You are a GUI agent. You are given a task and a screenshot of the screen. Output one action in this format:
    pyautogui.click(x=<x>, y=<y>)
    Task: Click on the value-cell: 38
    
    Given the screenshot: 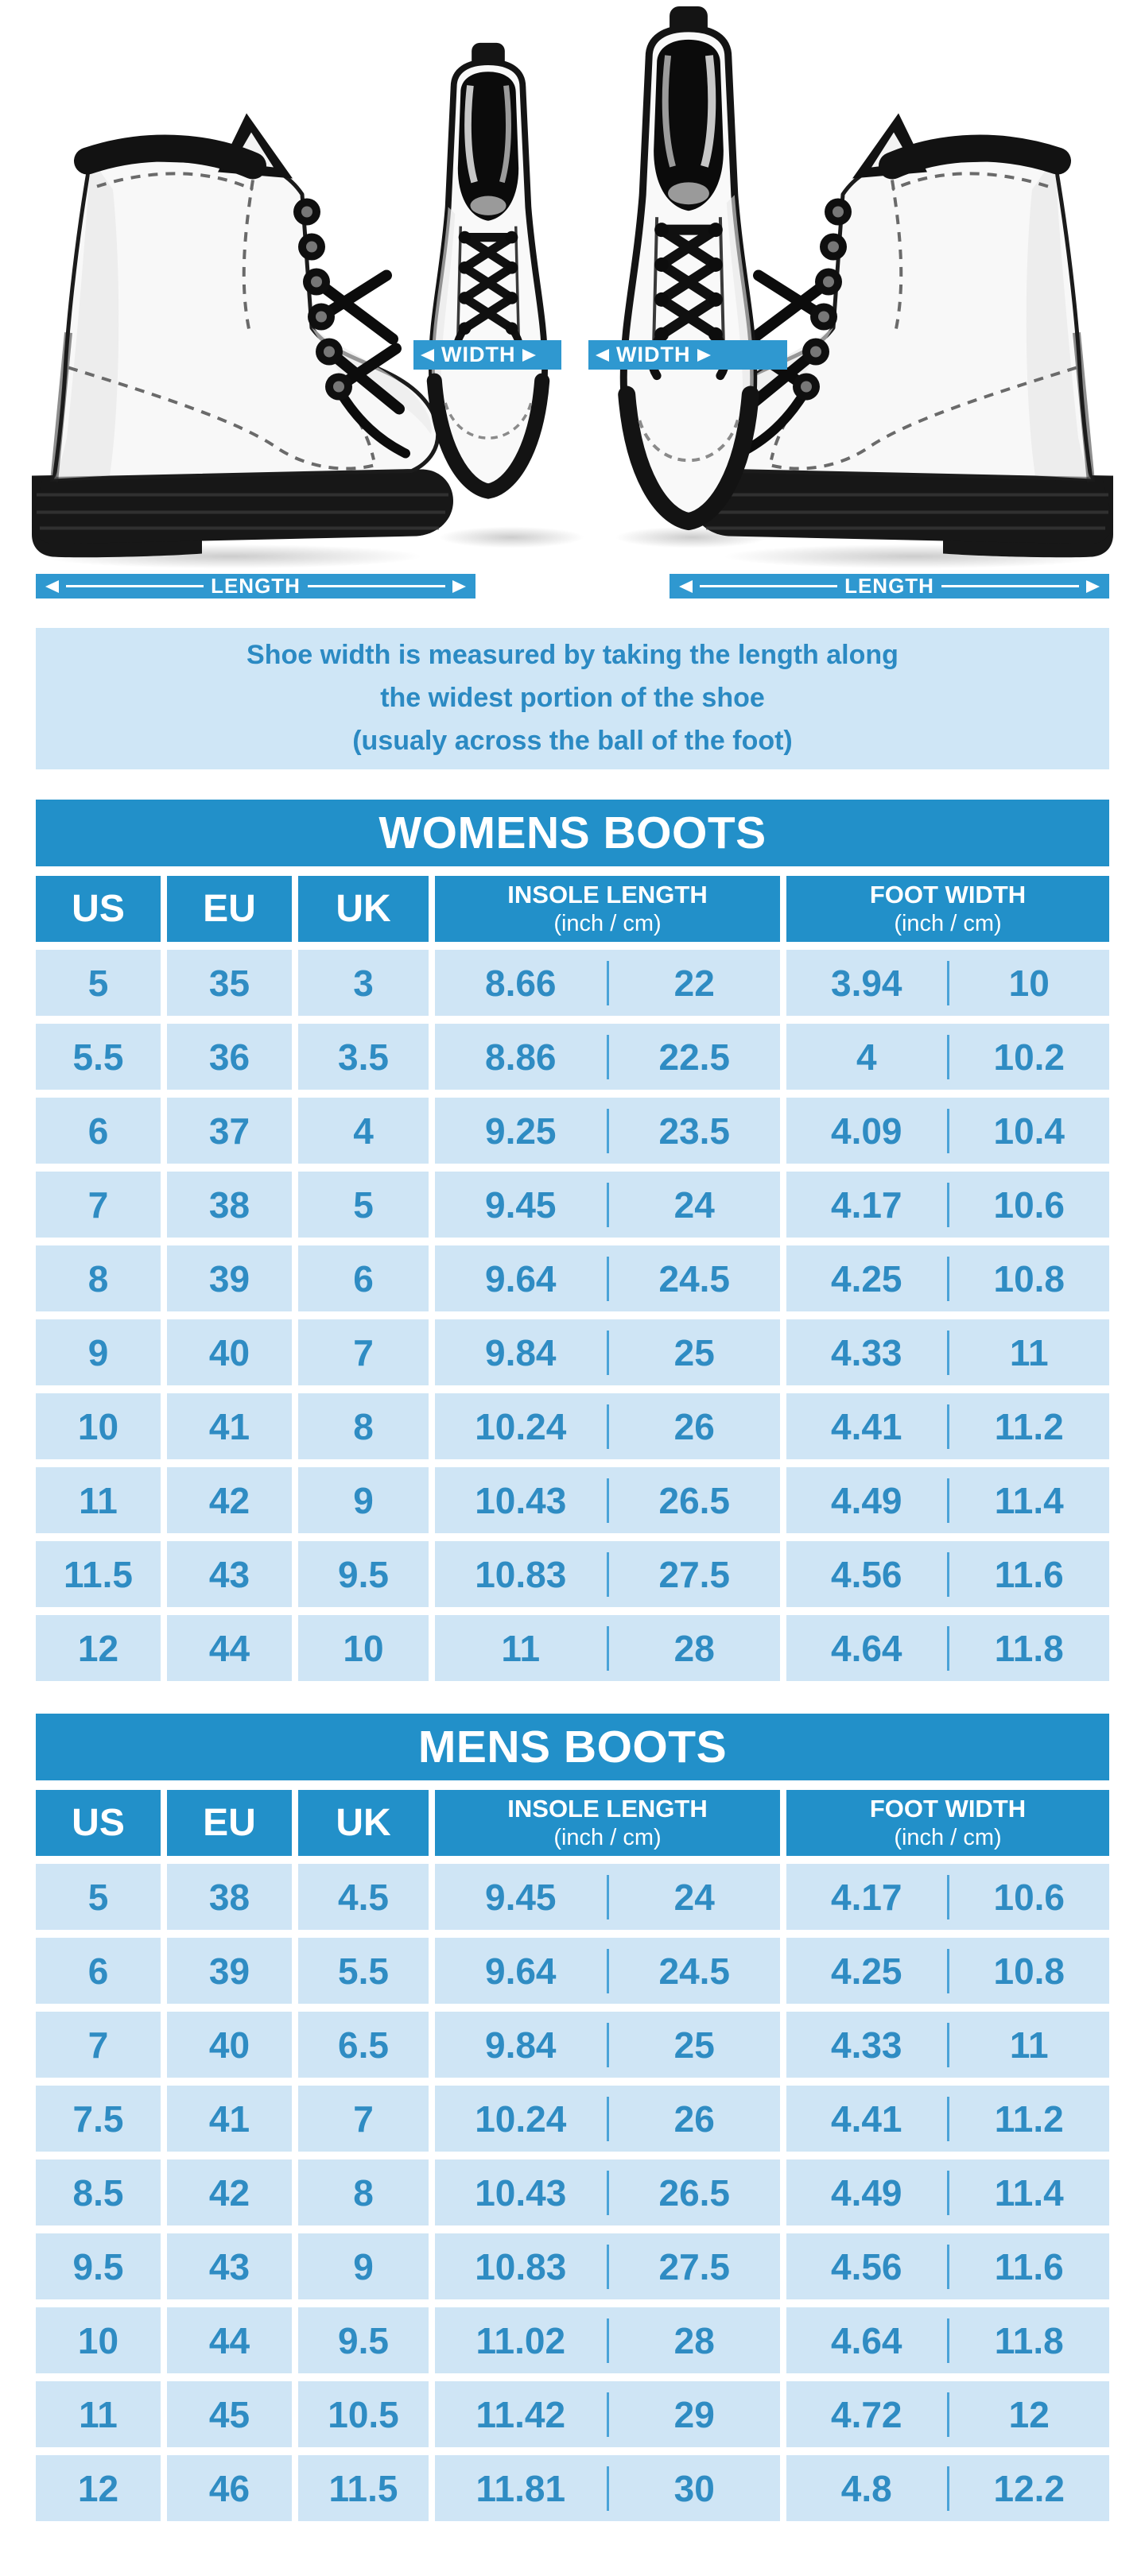 What is the action you would take?
    pyautogui.click(x=229, y=1897)
    